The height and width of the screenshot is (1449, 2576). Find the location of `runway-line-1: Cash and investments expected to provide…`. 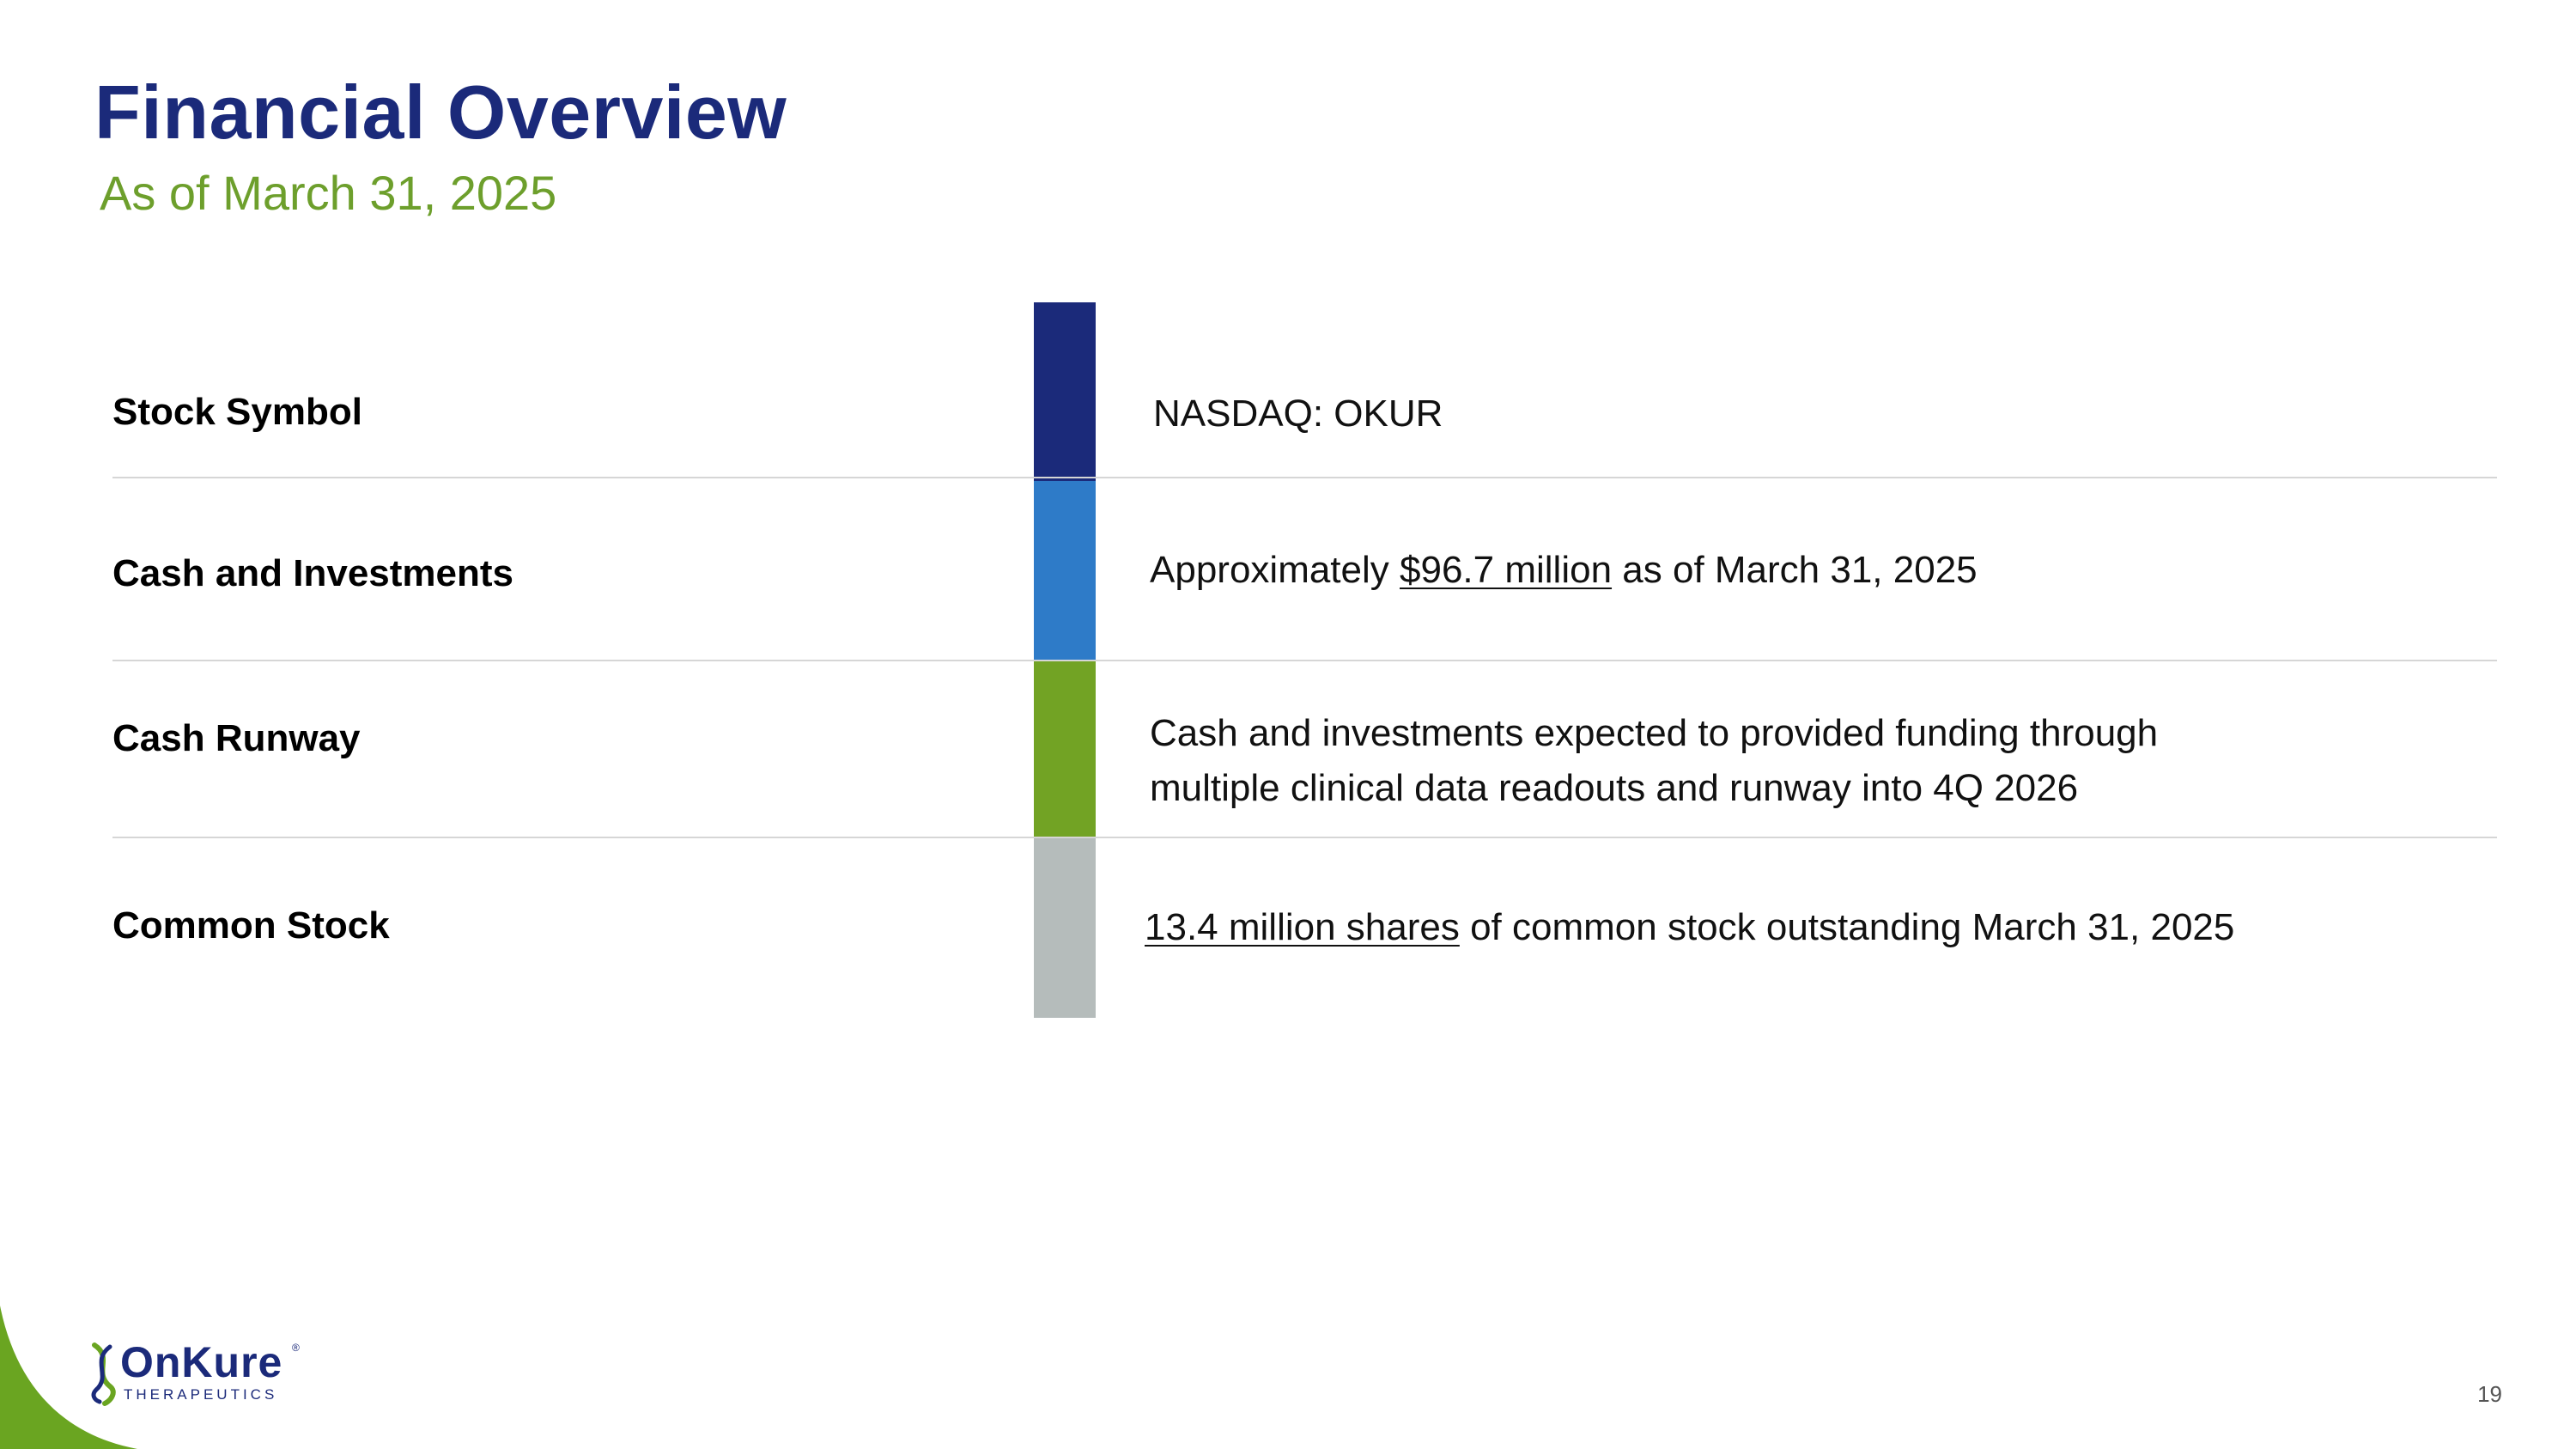

runway-line-1: Cash and investments expected to provide… is located at coordinates (1654, 733).